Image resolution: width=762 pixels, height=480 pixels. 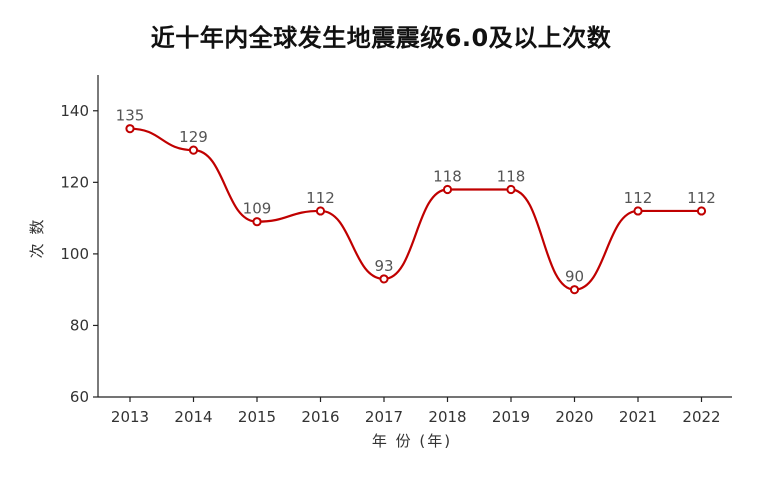 I want to click on y-axis-ticks: 60 80 100 120 140, so click(x=79, y=254).